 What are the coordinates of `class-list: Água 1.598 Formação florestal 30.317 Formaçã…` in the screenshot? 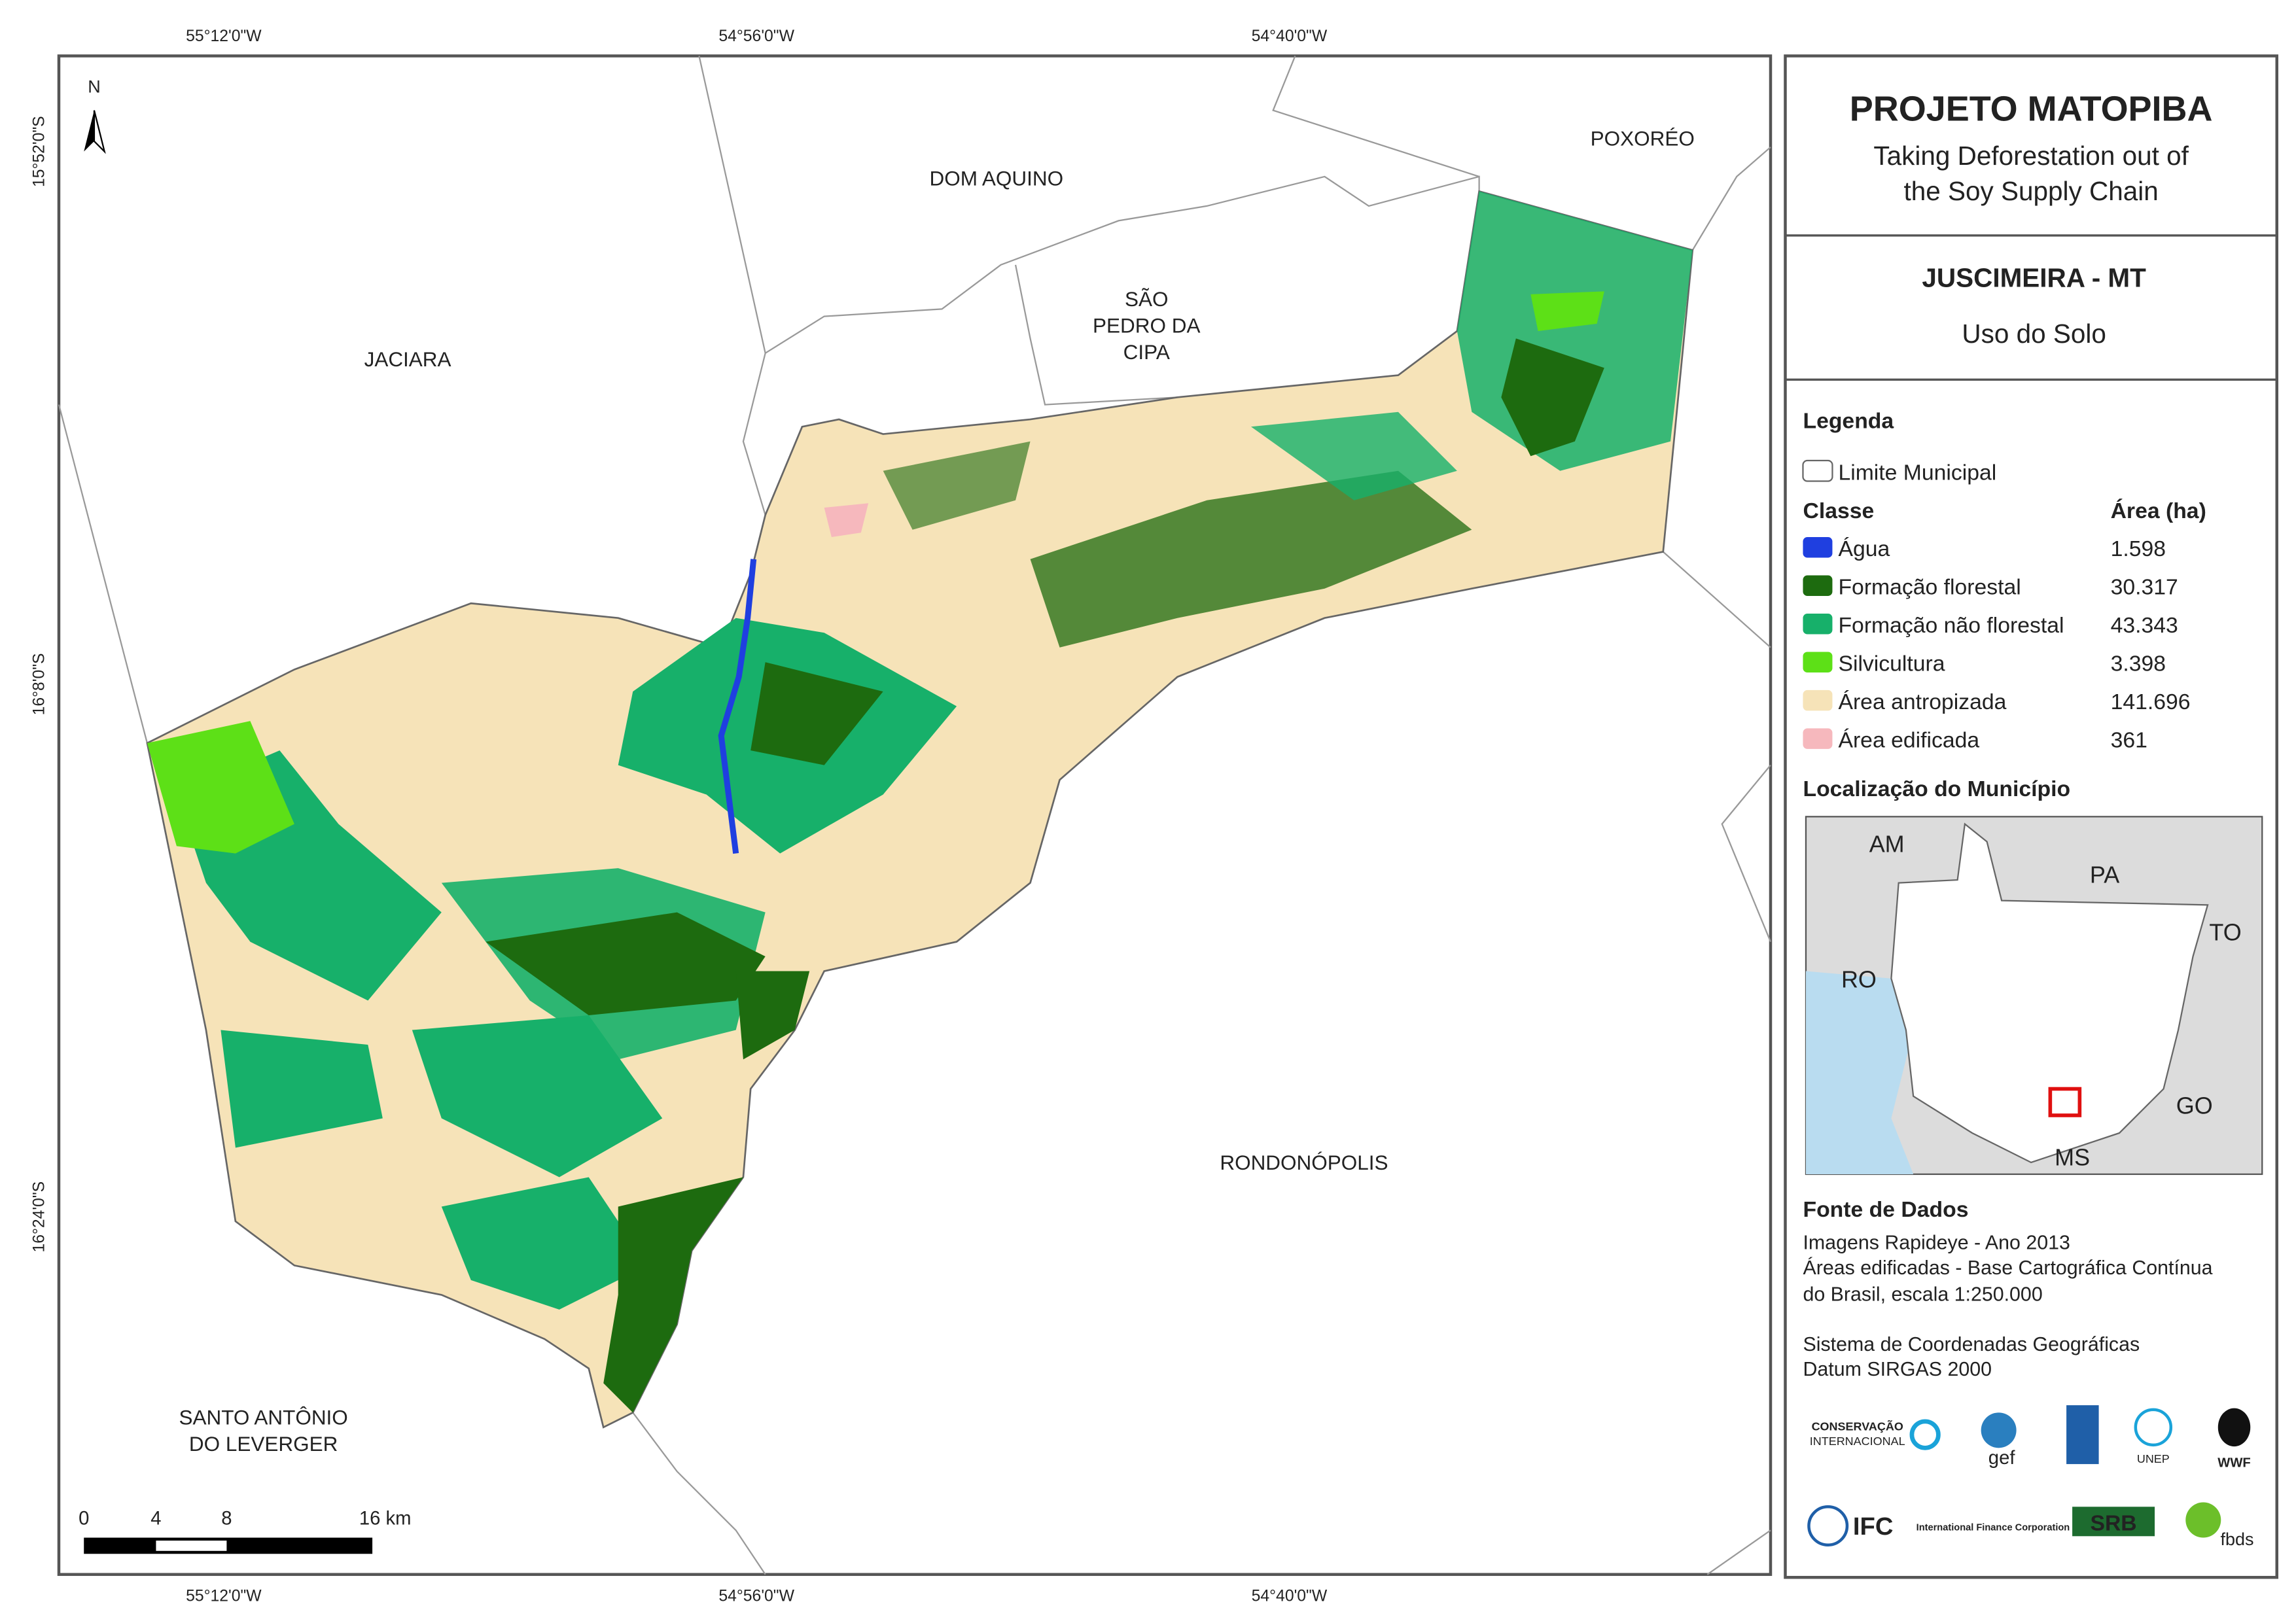 It's located at (1997, 645).